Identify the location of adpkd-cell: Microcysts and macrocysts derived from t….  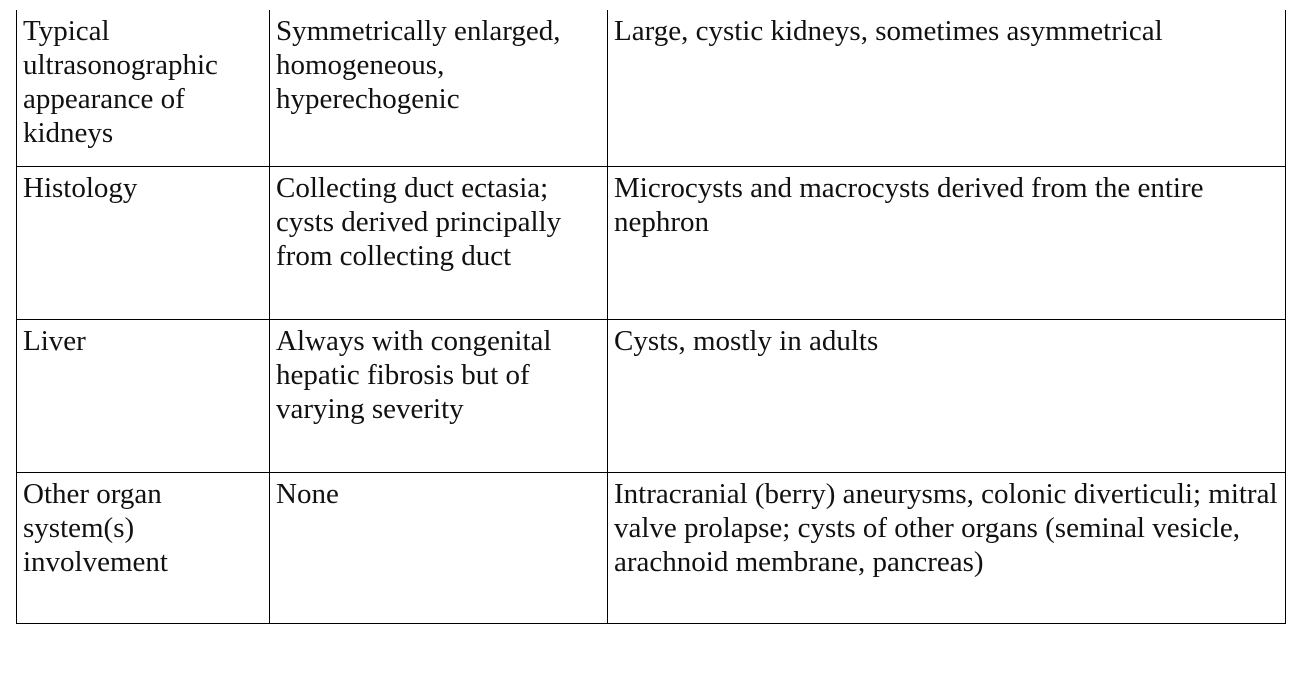
(946, 243).